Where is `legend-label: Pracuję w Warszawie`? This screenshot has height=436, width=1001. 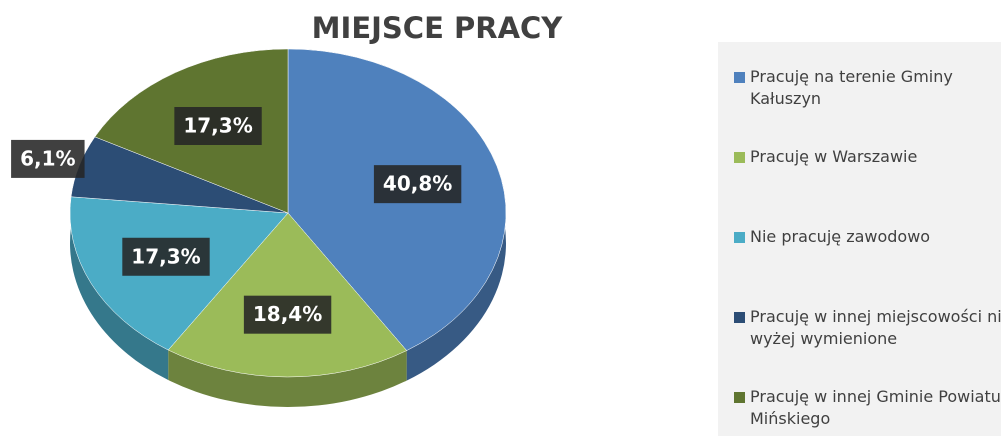
legend-label: Pracuję w Warszawie is located at coordinates (834, 156).